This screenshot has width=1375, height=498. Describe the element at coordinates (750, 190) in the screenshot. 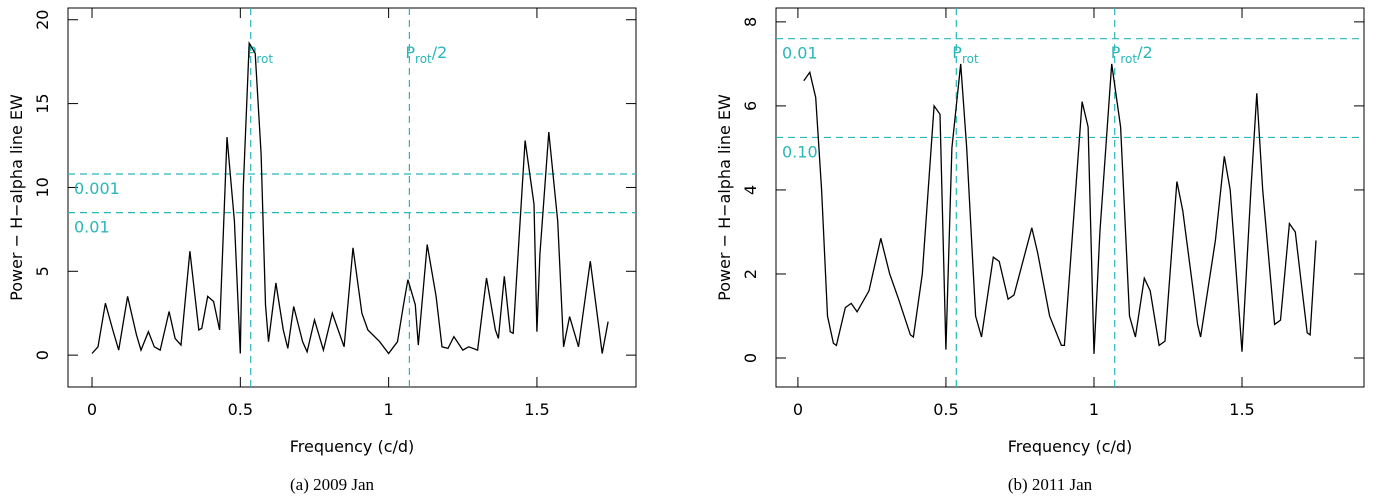

I see `y-tick-label: 4` at that location.